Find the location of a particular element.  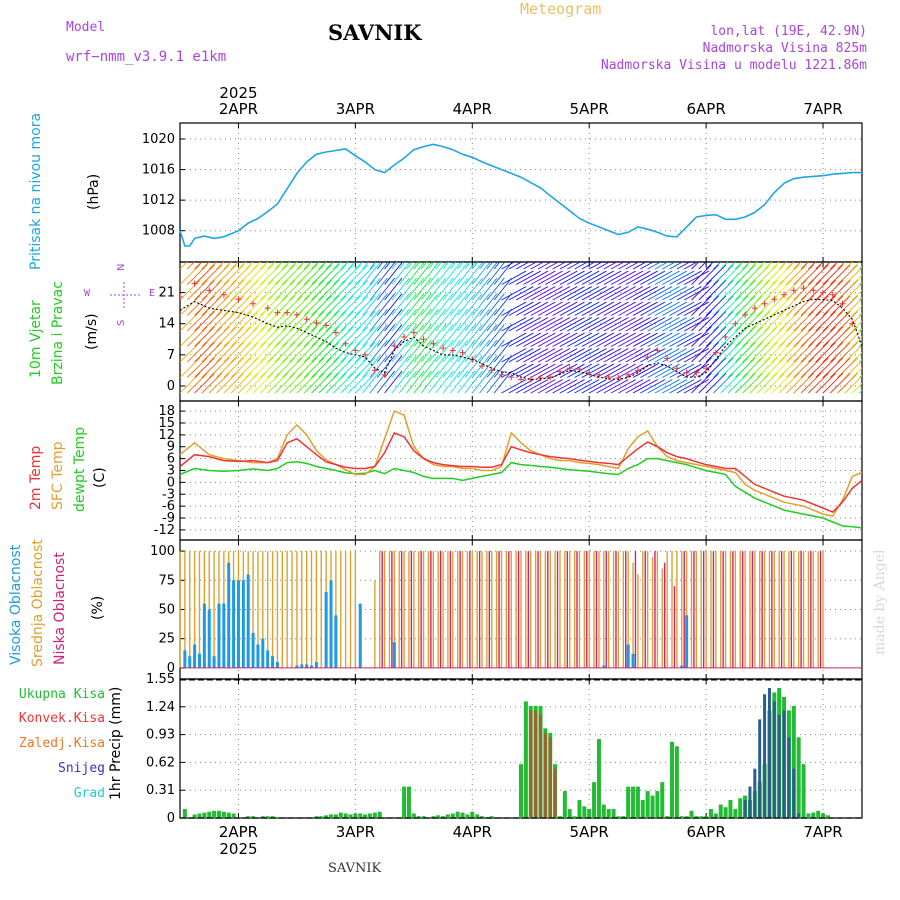

y-tick-label: 0 is located at coordinates (171, 818).